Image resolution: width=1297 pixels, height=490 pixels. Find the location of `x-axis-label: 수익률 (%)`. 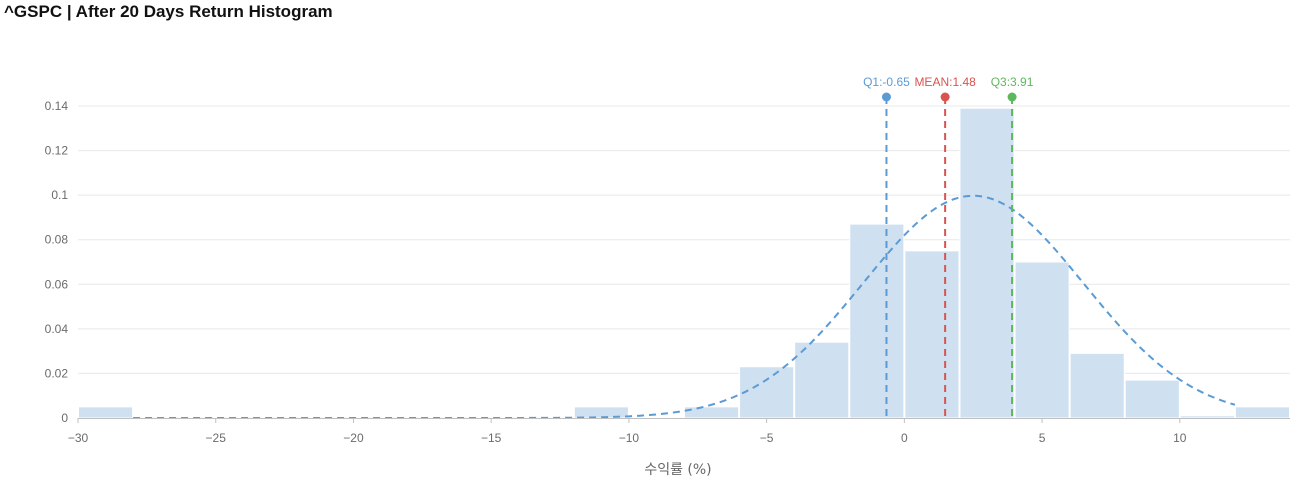

x-axis-label: 수익률 (%) is located at coordinates (677, 470).